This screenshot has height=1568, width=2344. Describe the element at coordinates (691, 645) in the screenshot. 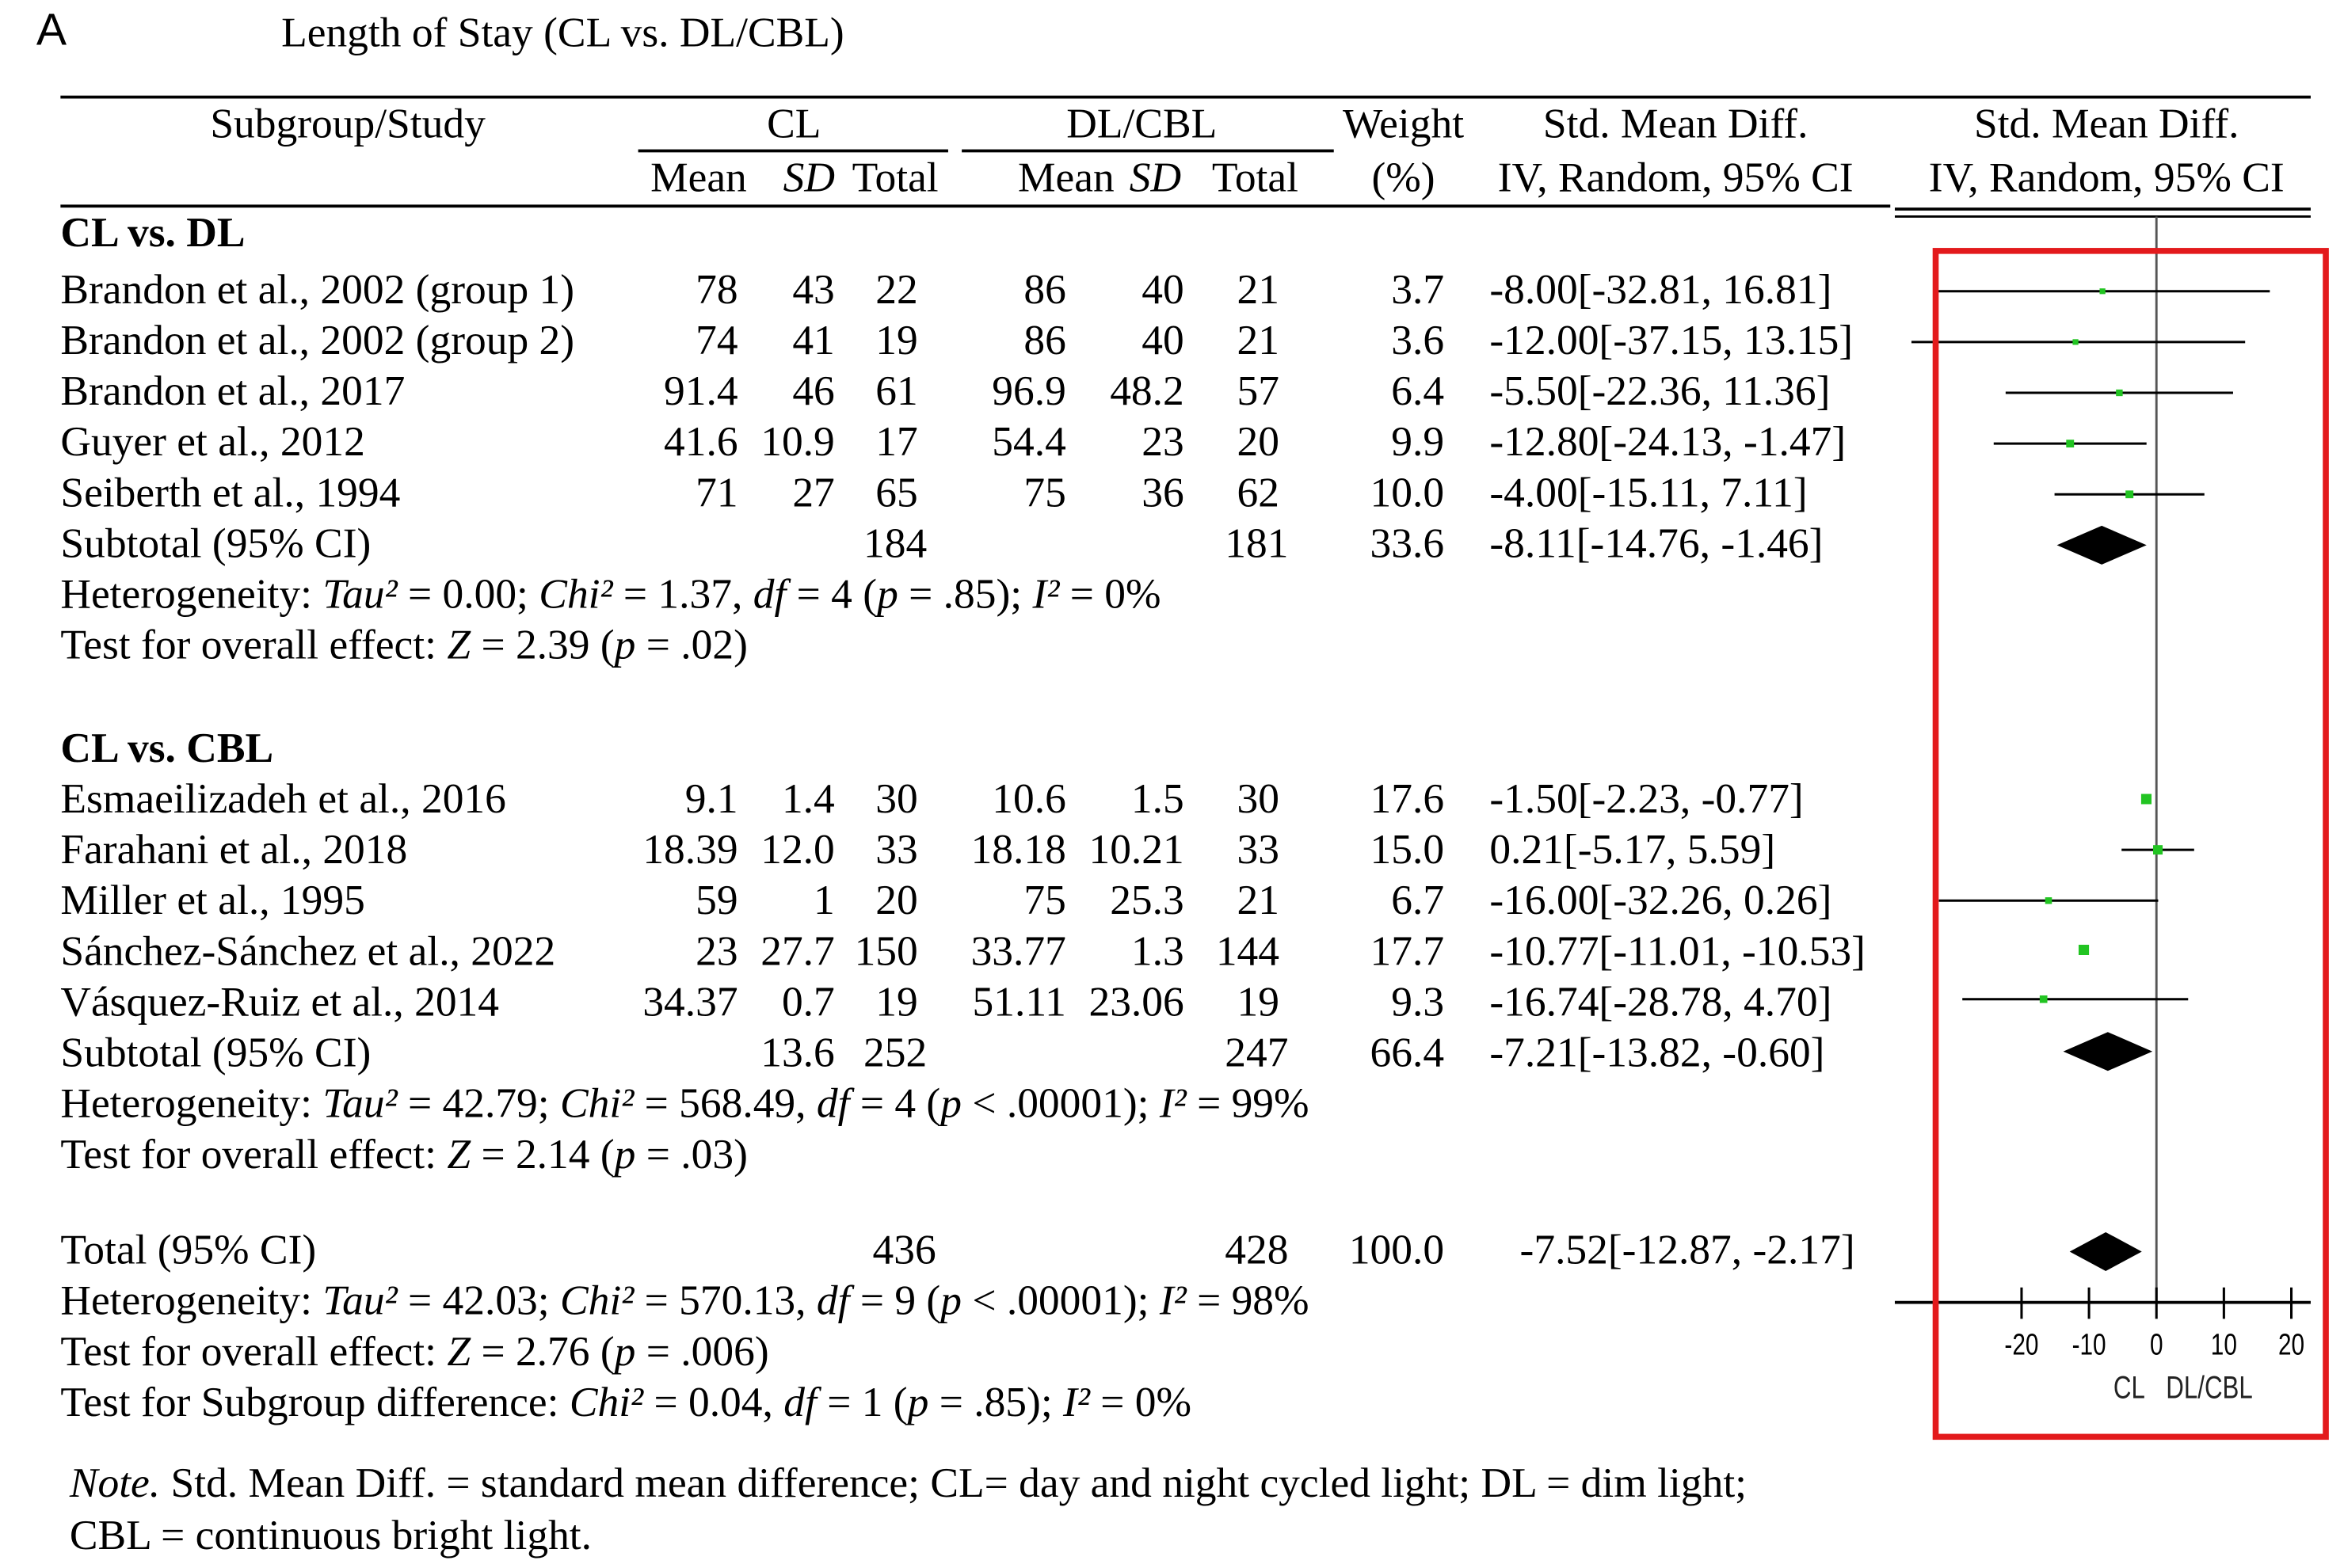

I see `overall-effect-p-val: = .02)` at that location.